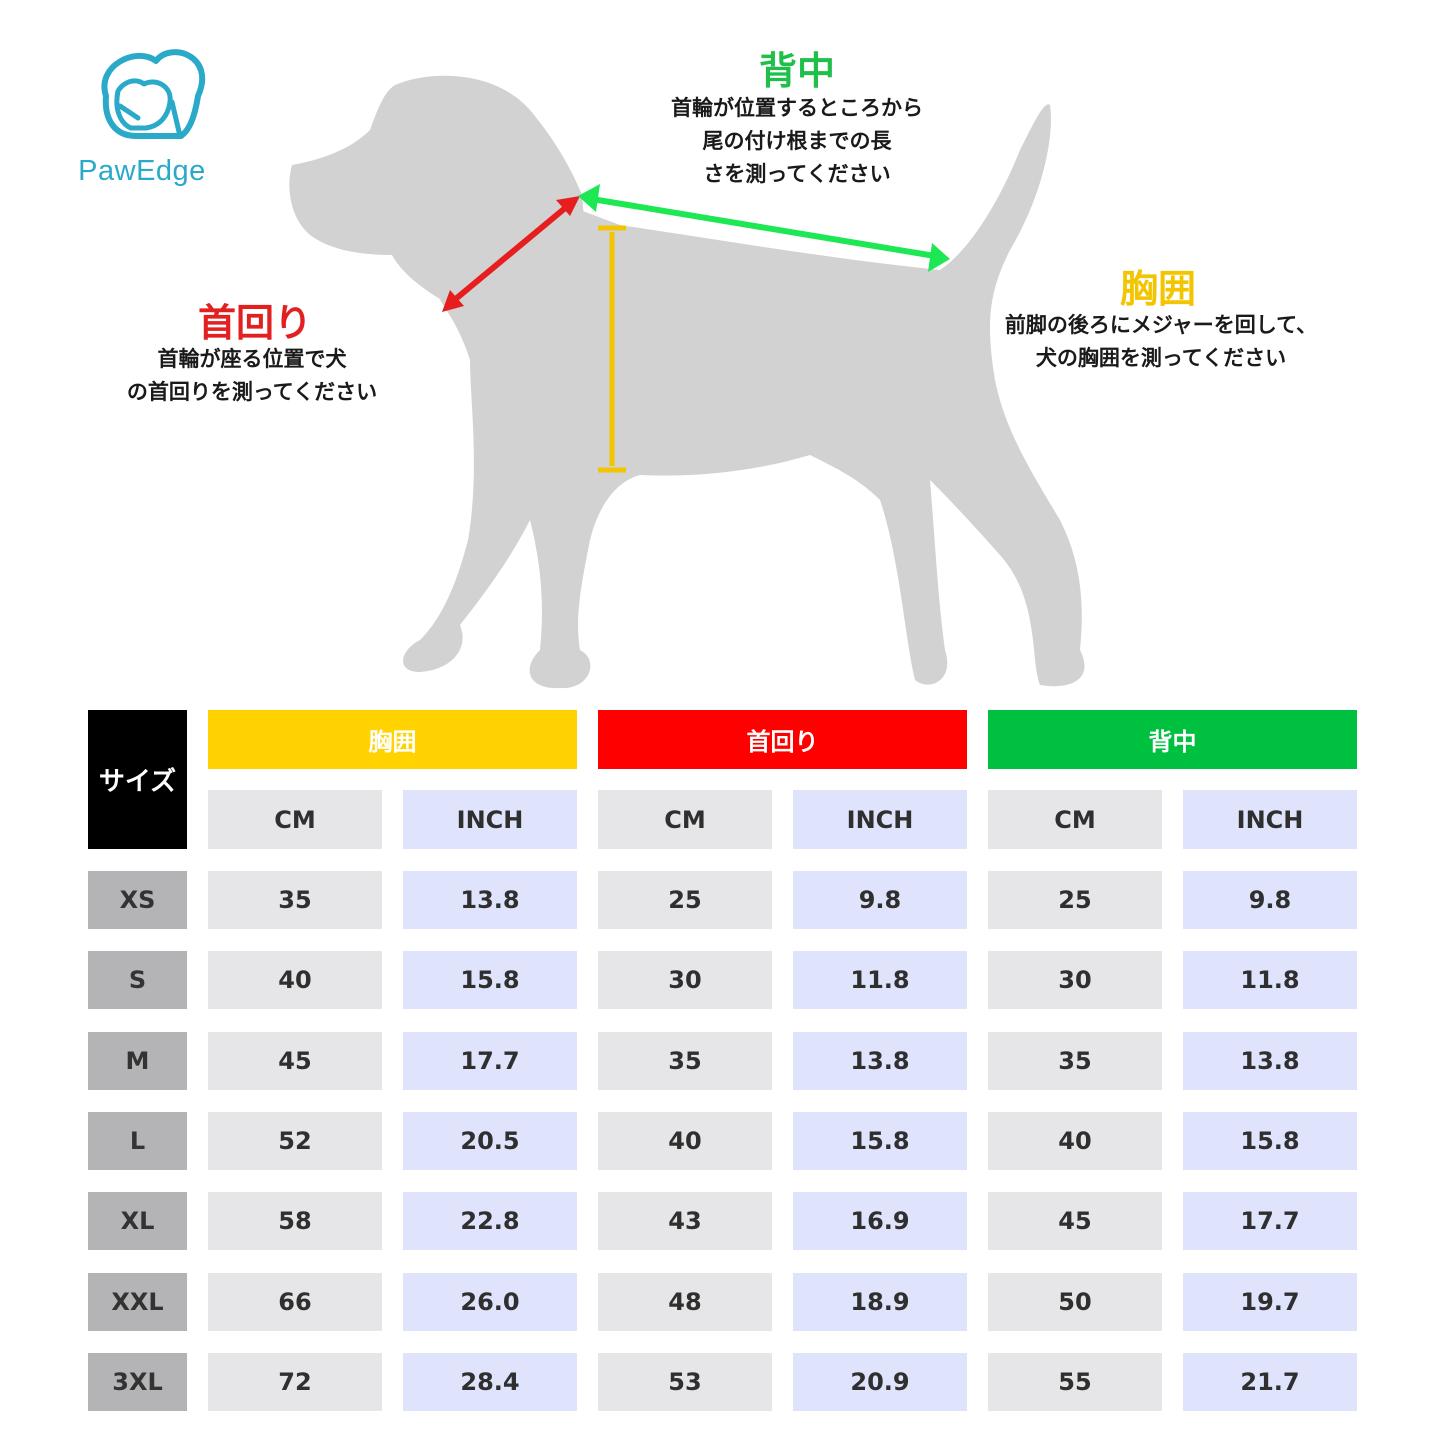  What do you see at coordinates (782, 739) in the screenshot?
I see `group-header-neck: 首回り` at bounding box center [782, 739].